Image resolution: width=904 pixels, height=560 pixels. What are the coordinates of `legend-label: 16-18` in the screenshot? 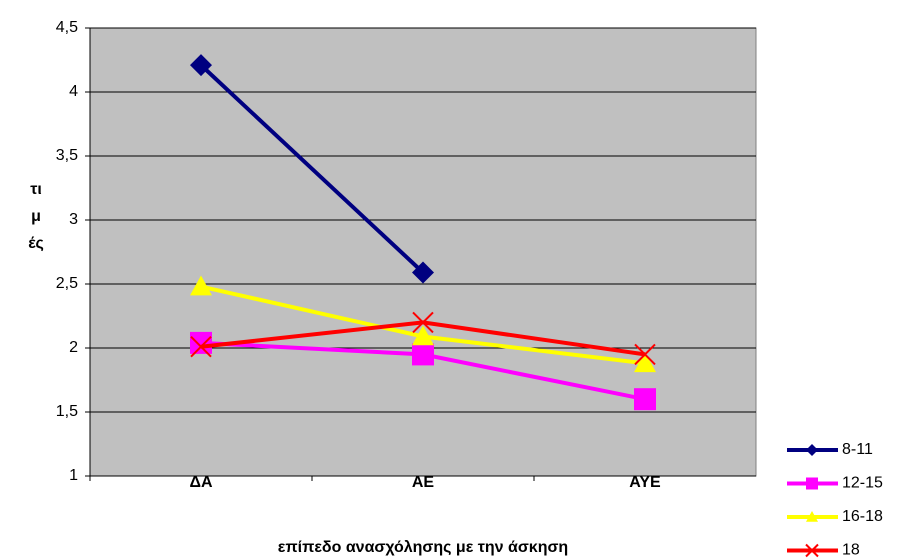 It's located at (862, 516).